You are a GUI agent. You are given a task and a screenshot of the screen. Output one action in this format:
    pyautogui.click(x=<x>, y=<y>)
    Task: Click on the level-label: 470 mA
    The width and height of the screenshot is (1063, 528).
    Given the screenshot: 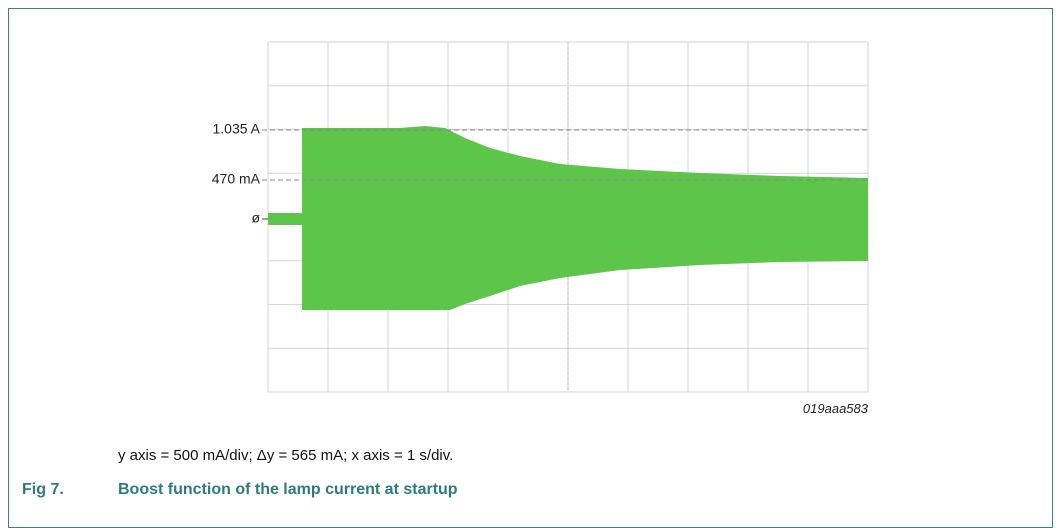 What is the action you would take?
    pyautogui.click(x=236, y=179)
    